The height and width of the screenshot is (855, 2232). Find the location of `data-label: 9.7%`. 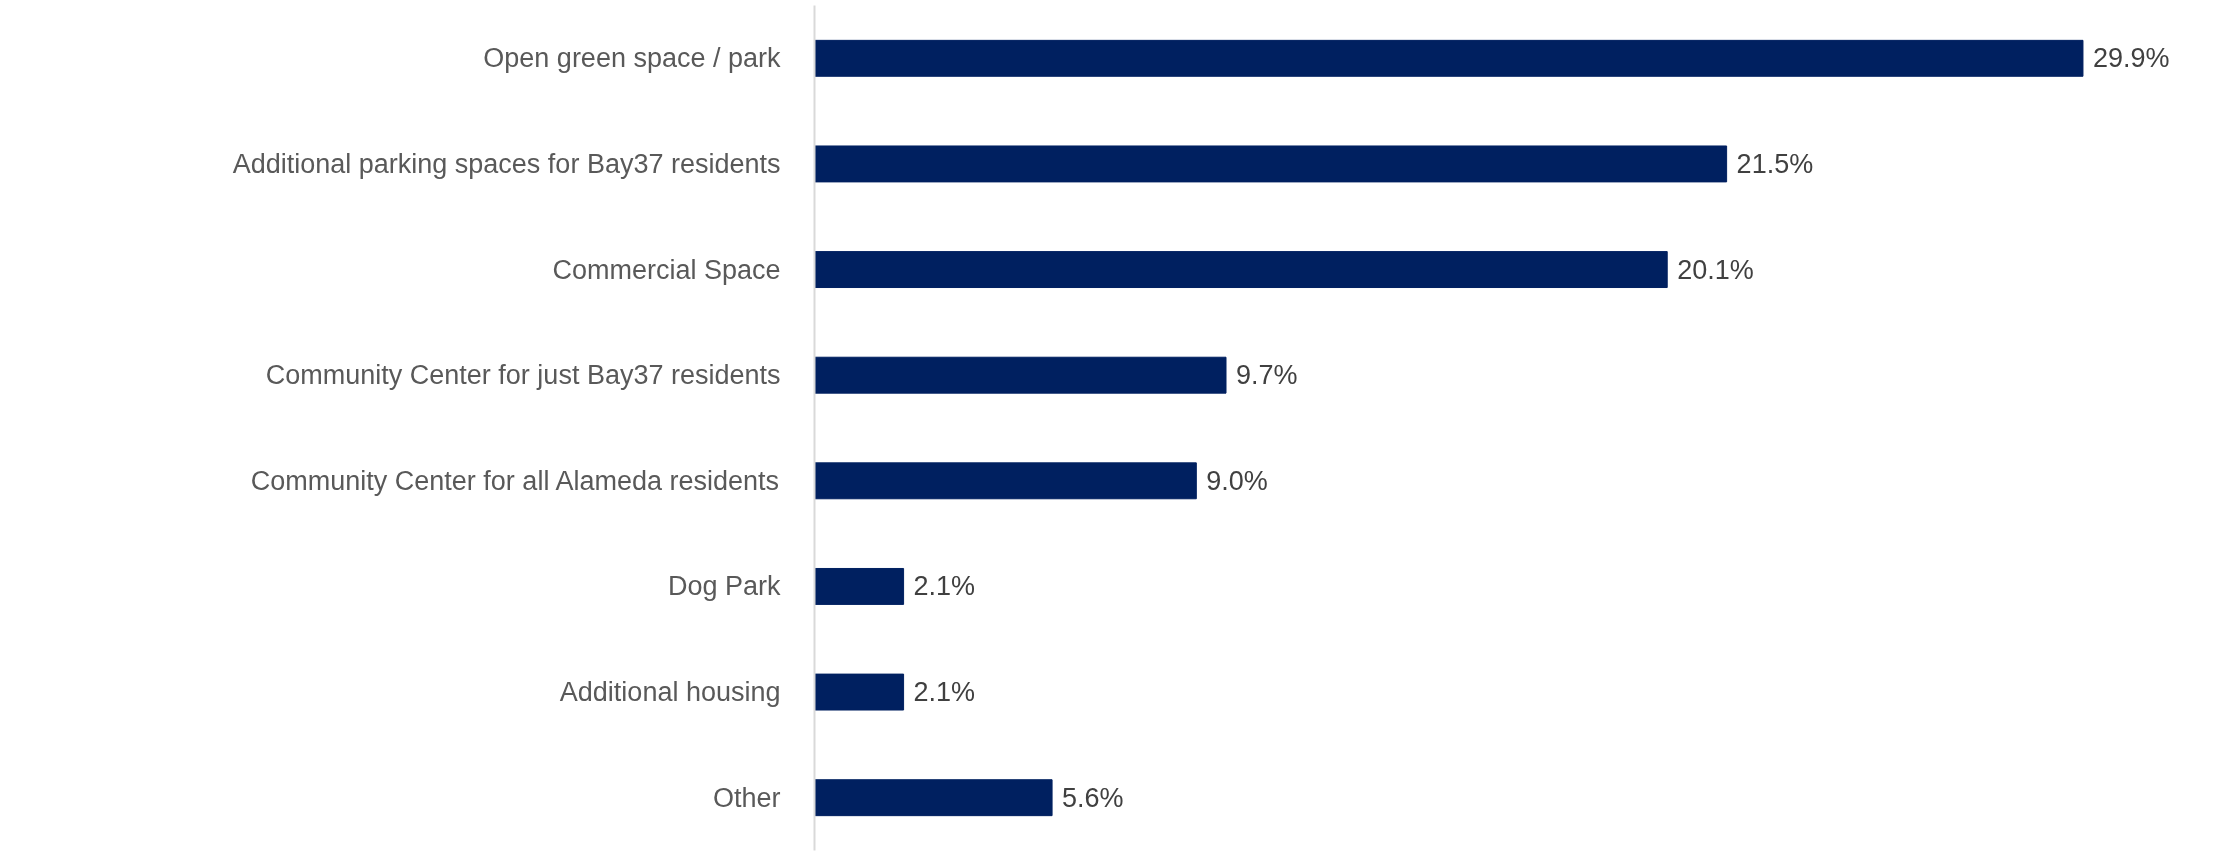

data-label: 9.7% is located at coordinates (1267, 375).